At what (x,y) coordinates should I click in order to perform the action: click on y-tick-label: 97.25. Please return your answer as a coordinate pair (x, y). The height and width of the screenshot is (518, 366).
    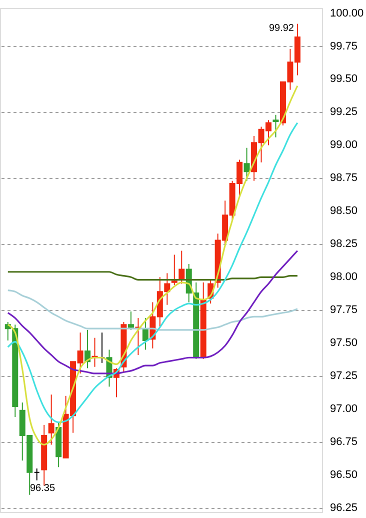
    Looking at the image, I should click on (344, 376).